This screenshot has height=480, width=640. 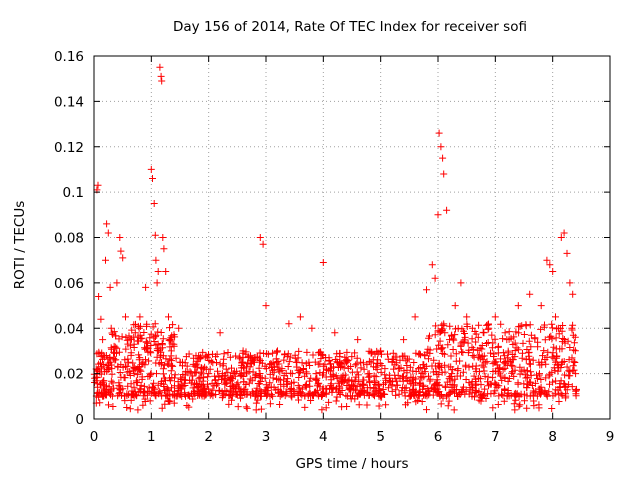 I want to click on x-tick-label: 2, so click(x=208, y=437).